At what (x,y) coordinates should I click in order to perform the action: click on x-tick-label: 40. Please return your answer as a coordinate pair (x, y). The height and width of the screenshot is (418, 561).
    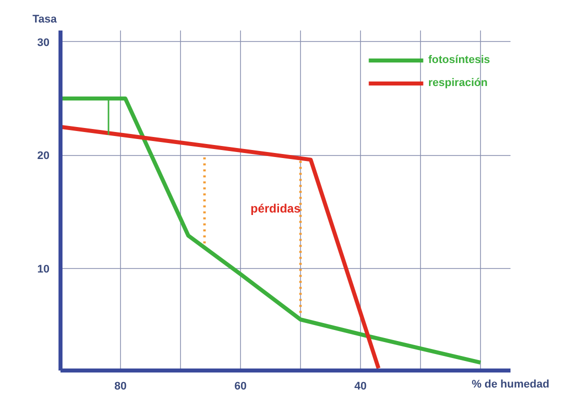
    Looking at the image, I should click on (360, 386).